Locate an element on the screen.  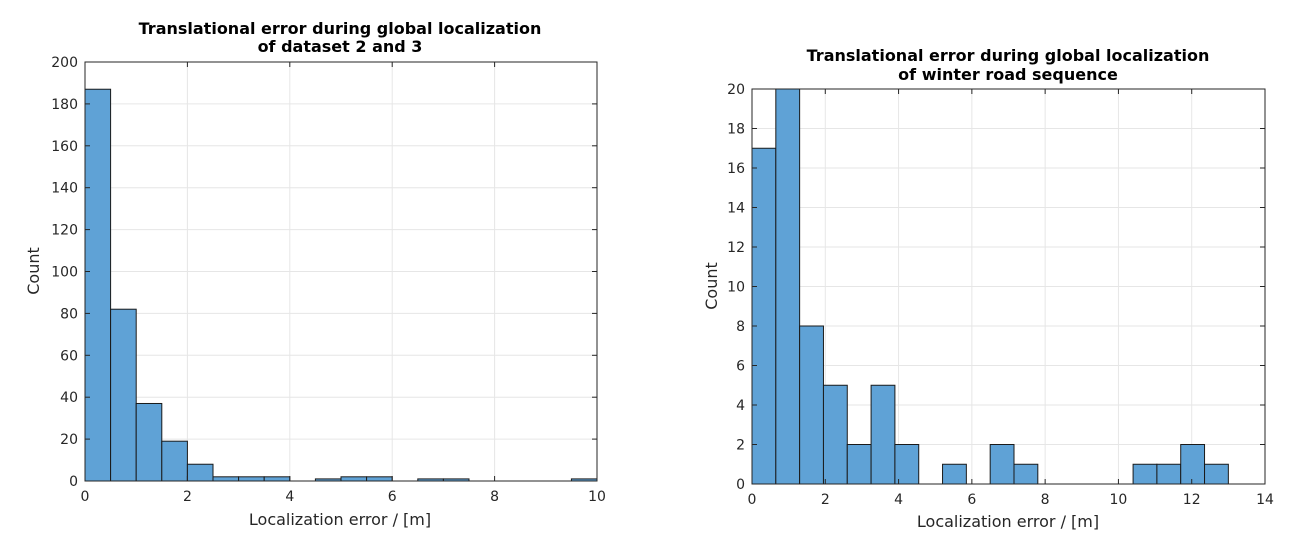
x-tick-label: 14 is located at coordinates (1265, 500).